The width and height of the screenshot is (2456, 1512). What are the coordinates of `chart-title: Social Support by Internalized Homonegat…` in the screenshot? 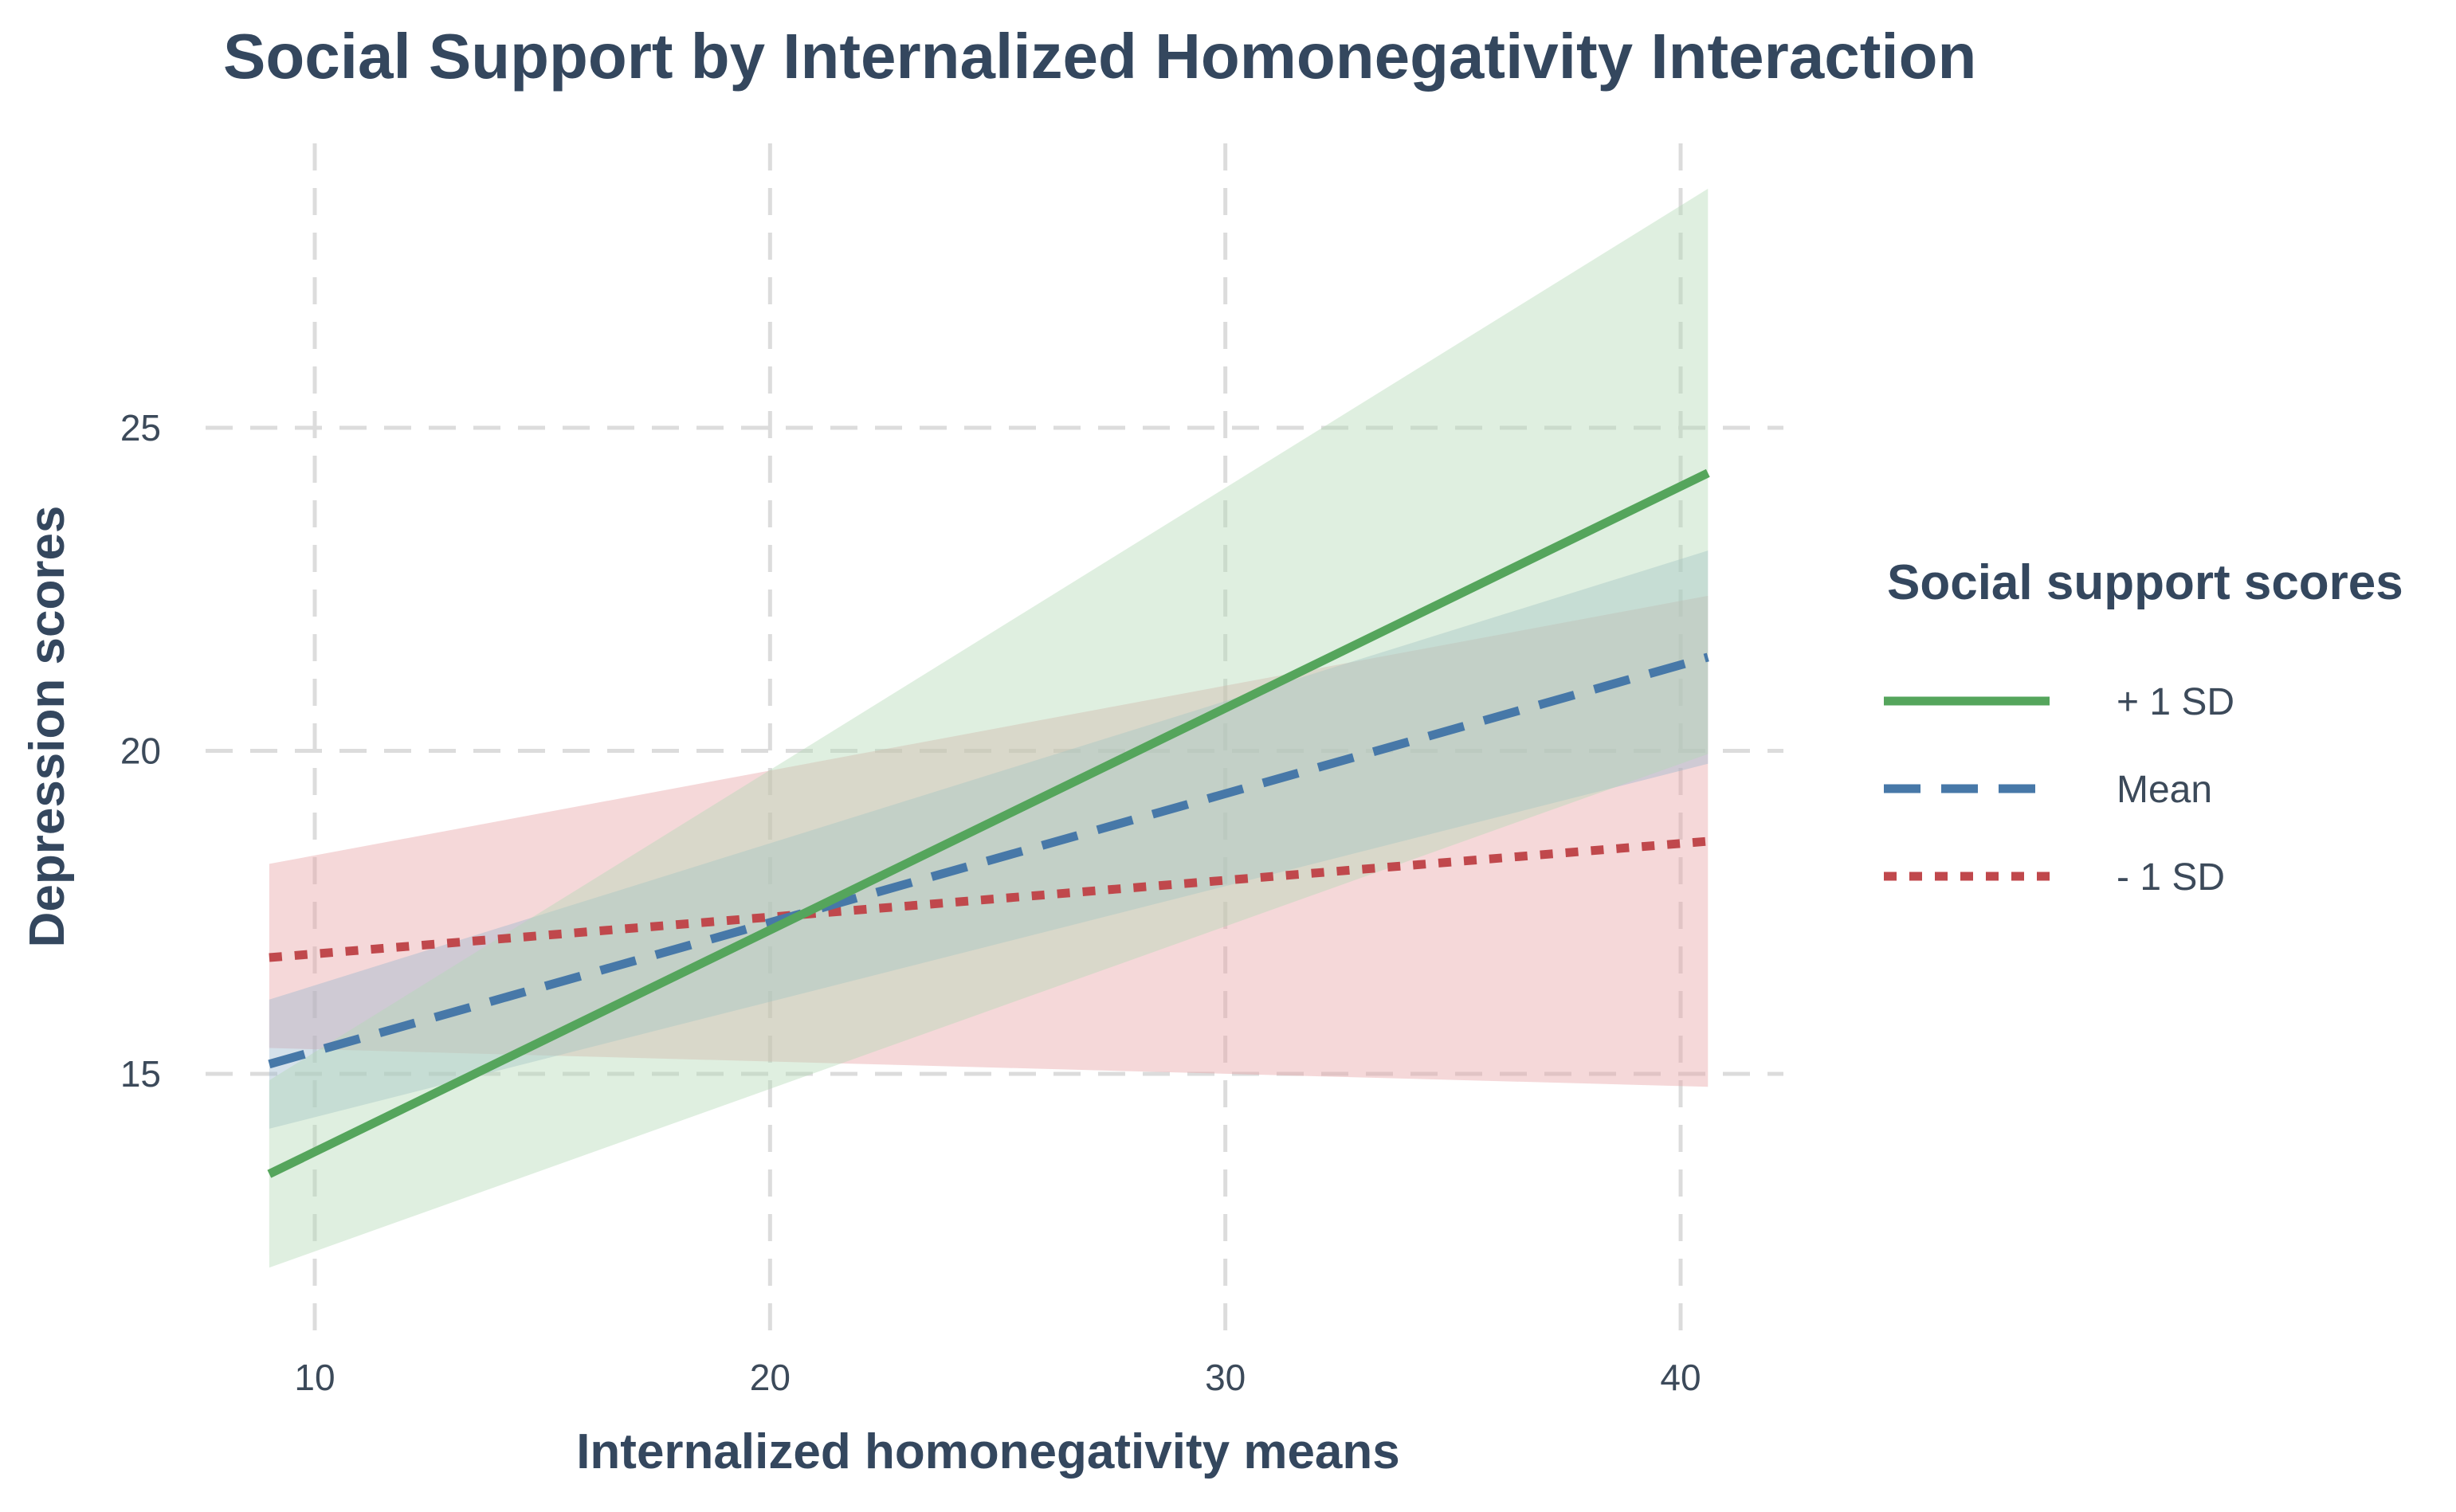 It's located at (1099, 56).